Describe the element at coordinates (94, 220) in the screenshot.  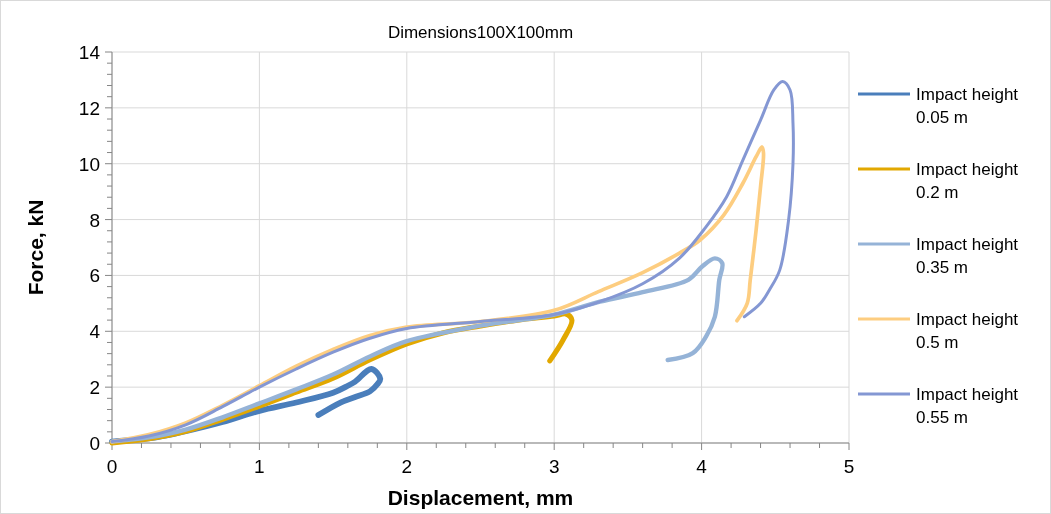
I see `y-tick-label: 8` at that location.